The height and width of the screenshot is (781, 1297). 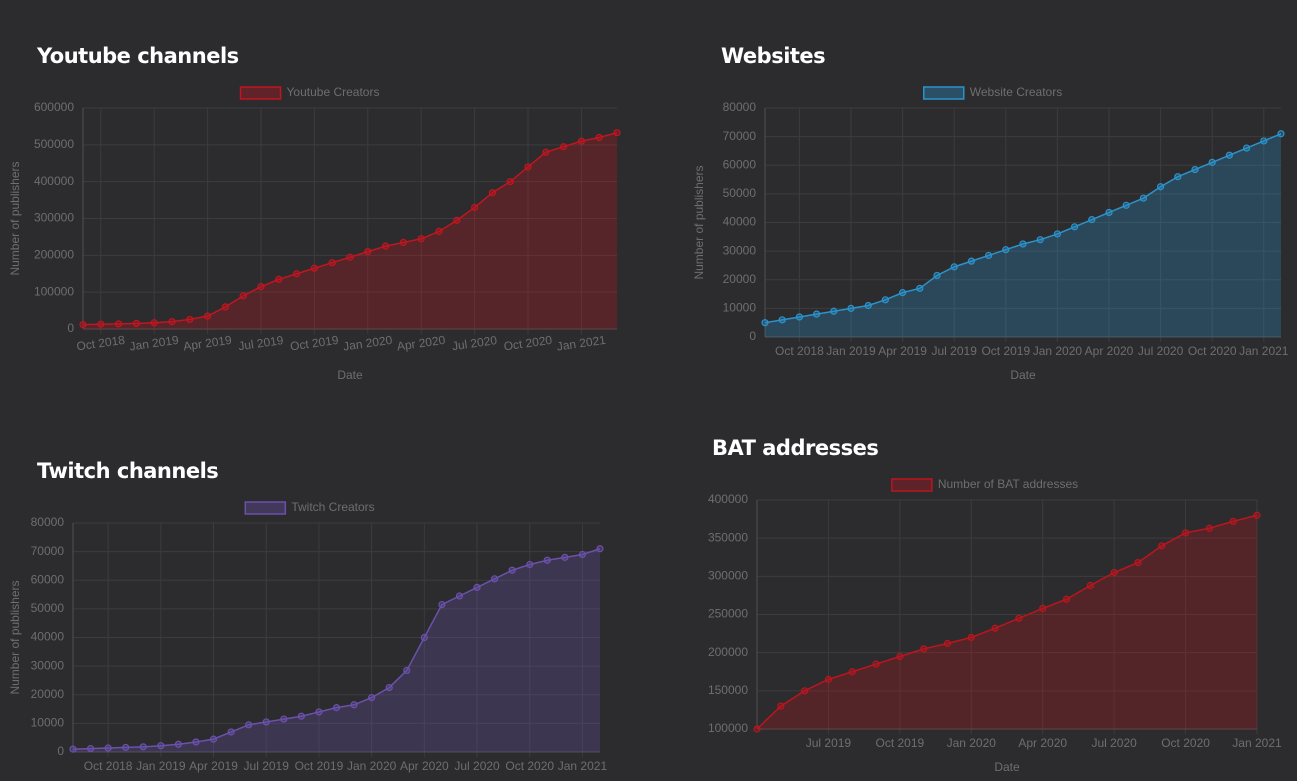 What do you see at coordinates (54, 181) in the screenshot?
I see `y-tick-label: 400000` at bounding box center [54, 181].